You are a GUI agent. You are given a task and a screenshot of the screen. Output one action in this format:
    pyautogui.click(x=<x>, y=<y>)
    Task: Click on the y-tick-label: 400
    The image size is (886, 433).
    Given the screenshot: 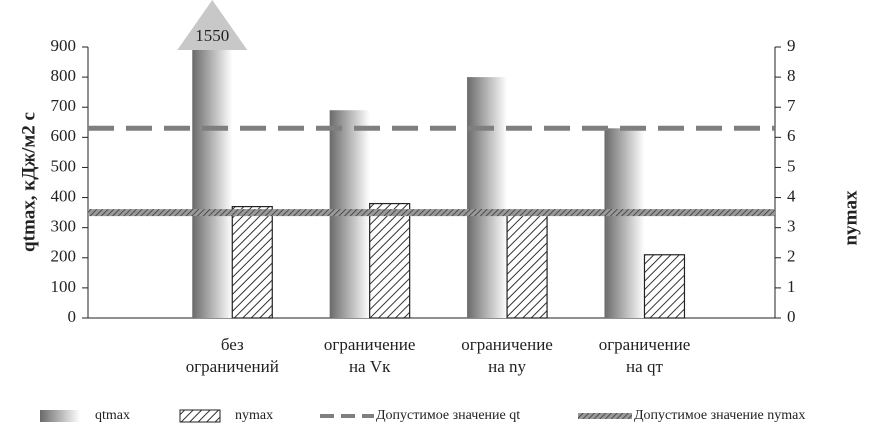 What is the action you would take?
    pyautogui.click(x=64, y=195)
    